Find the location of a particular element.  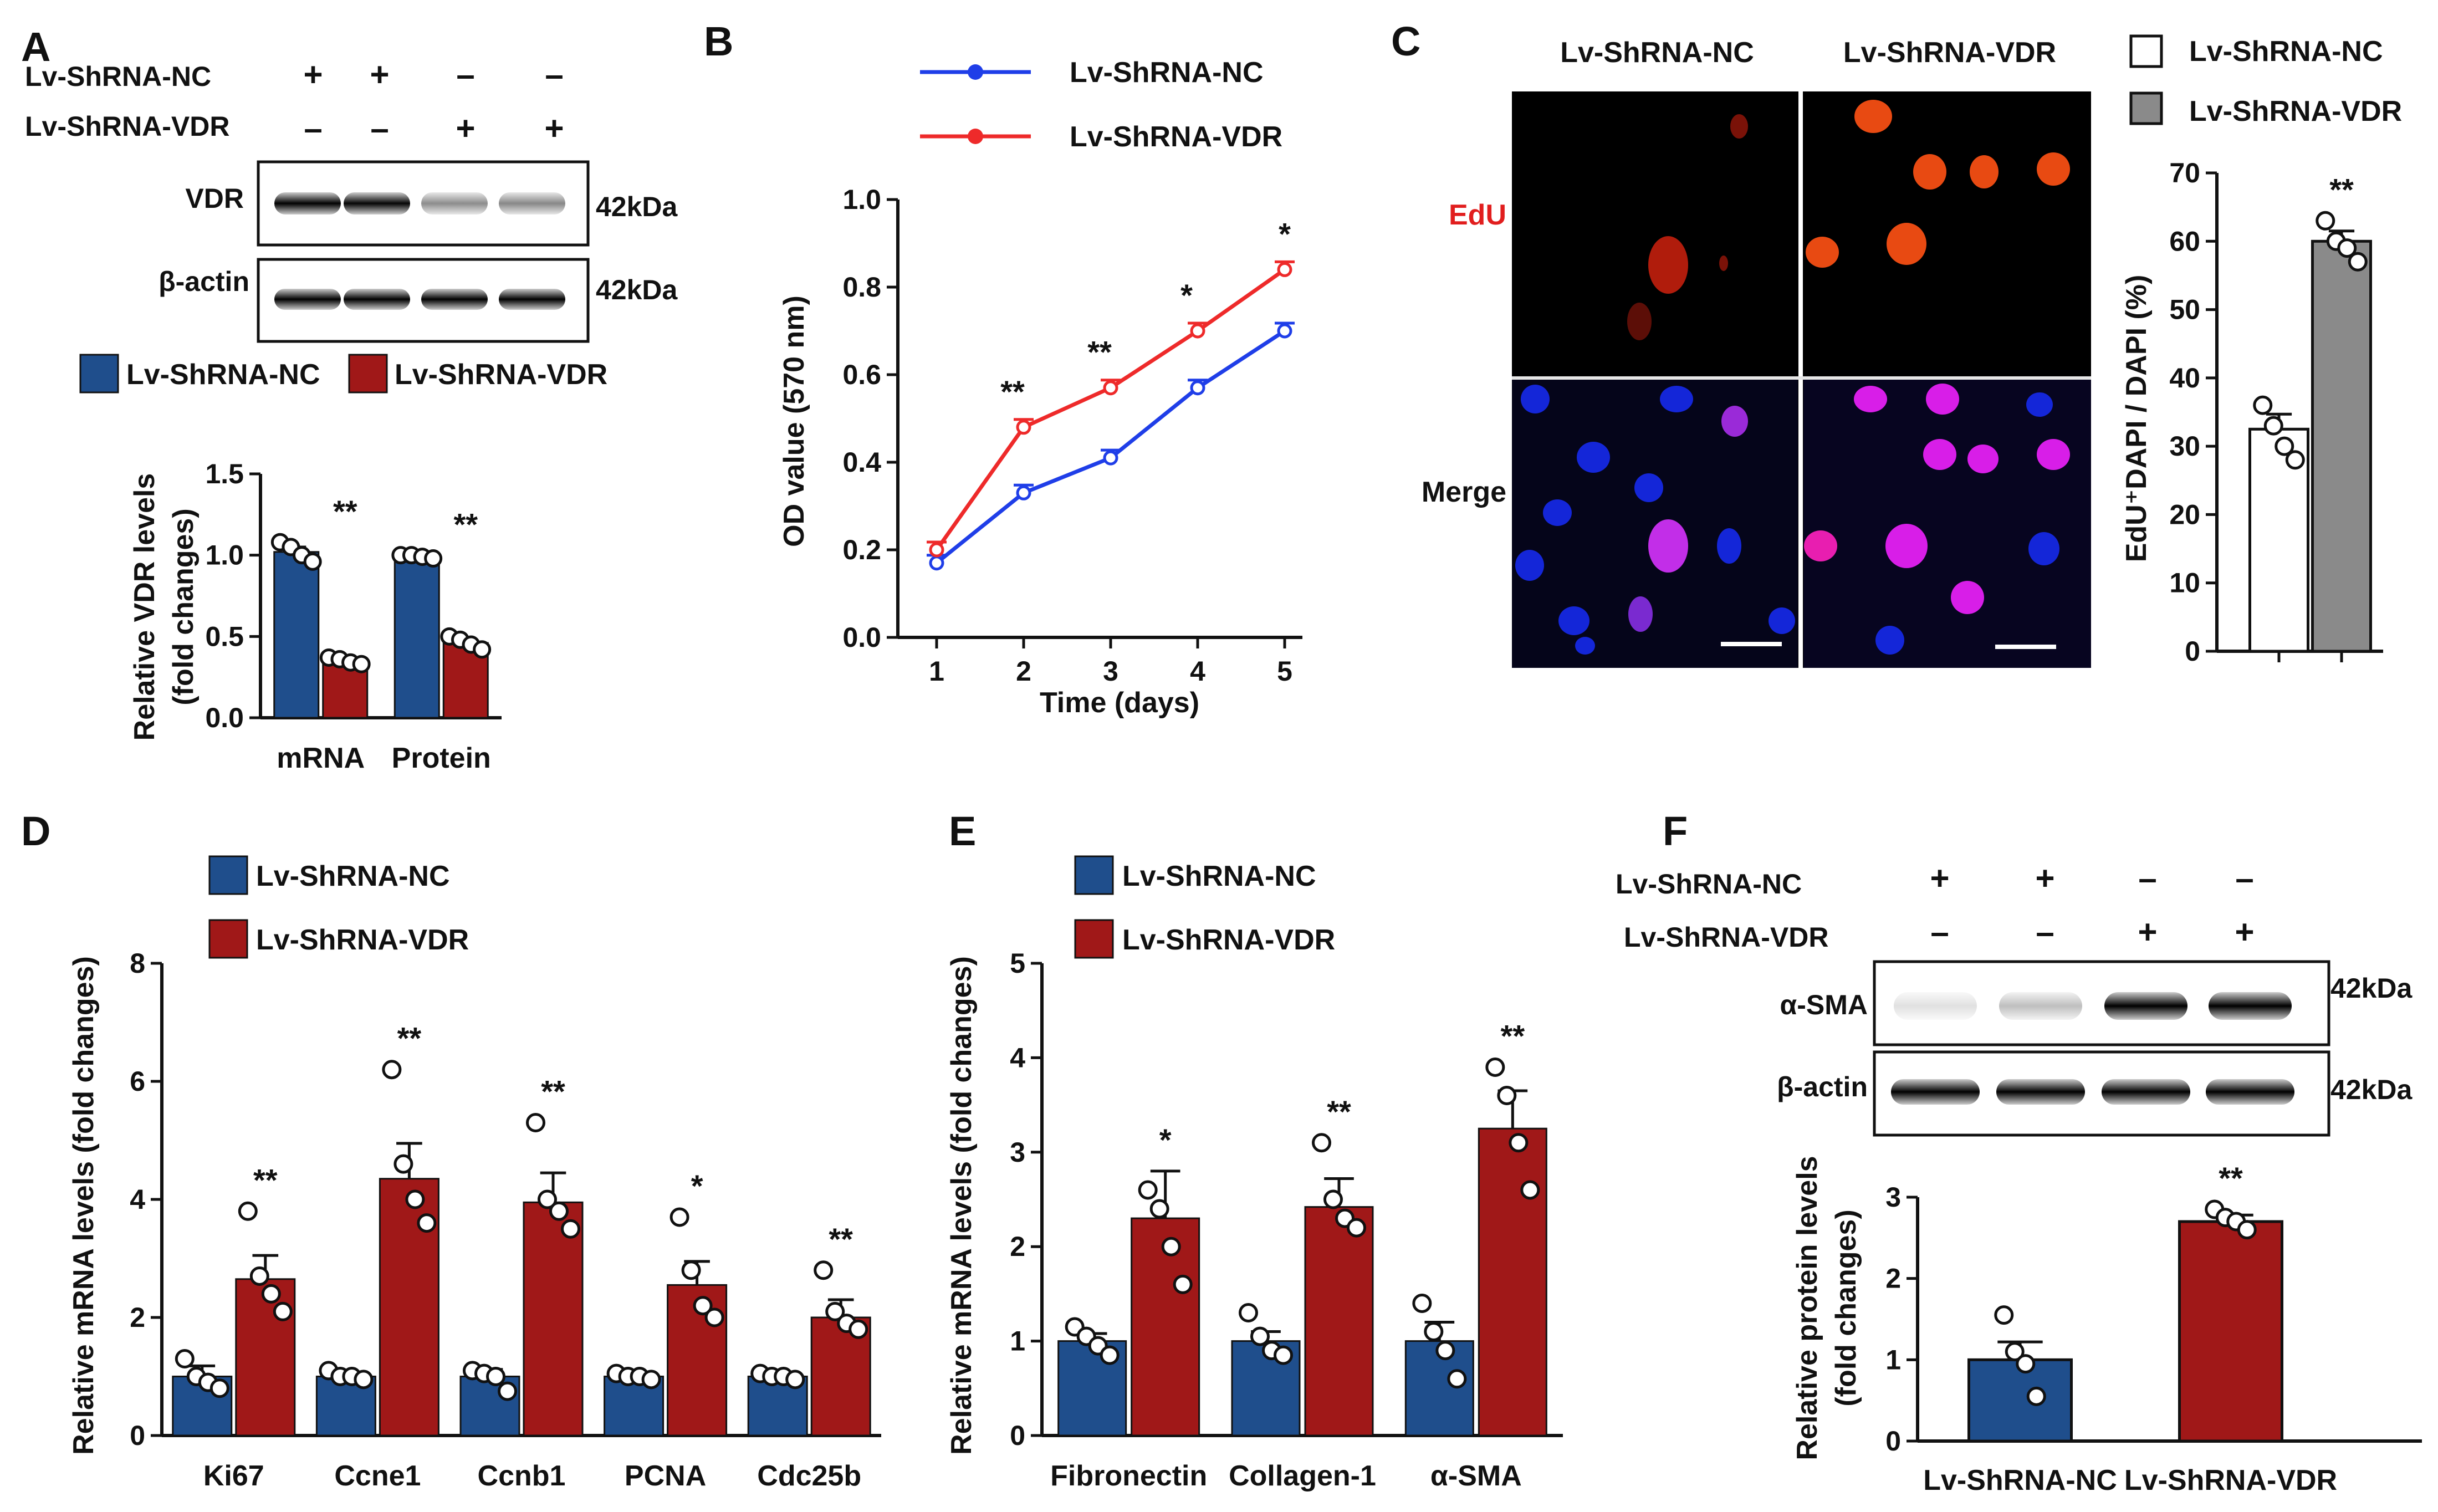

panel-c-plot-area: 0 10 20 30 40 50 60 70 ** is located at coordinates (2276, 412).